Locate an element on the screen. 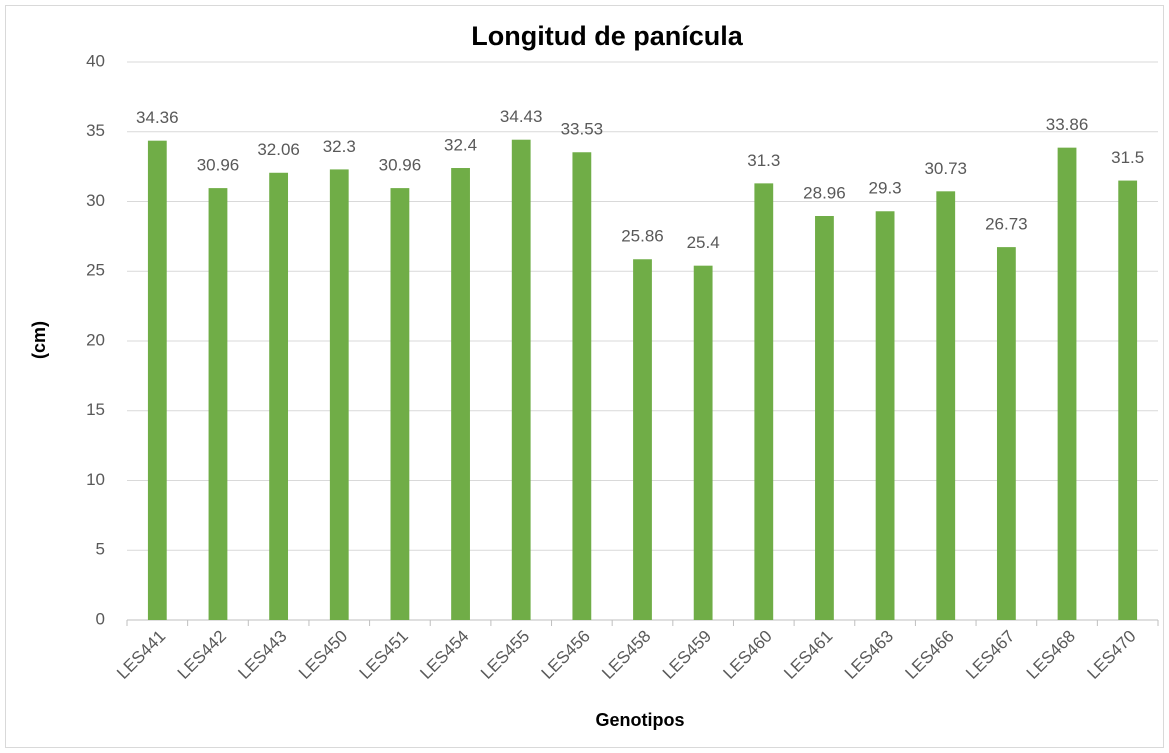  y-tick-label: 40 is located at coordinates (95, 60).